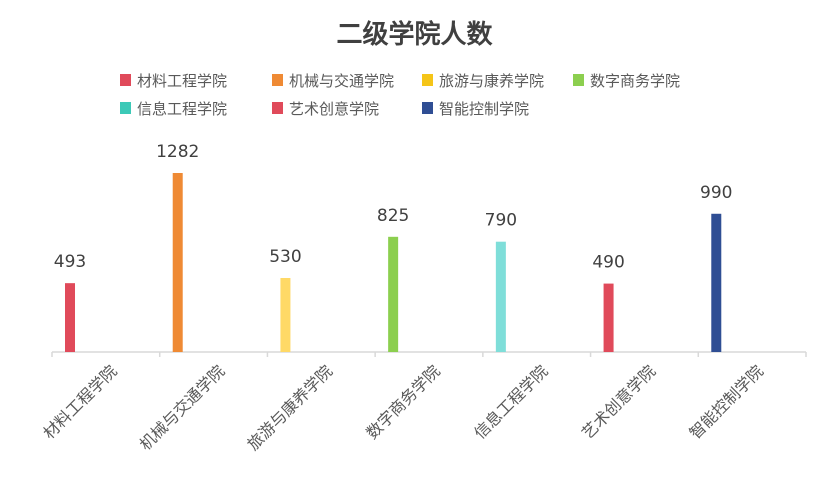  I want to click on x-tick-label: 材料工程学院, so click(79, 401).